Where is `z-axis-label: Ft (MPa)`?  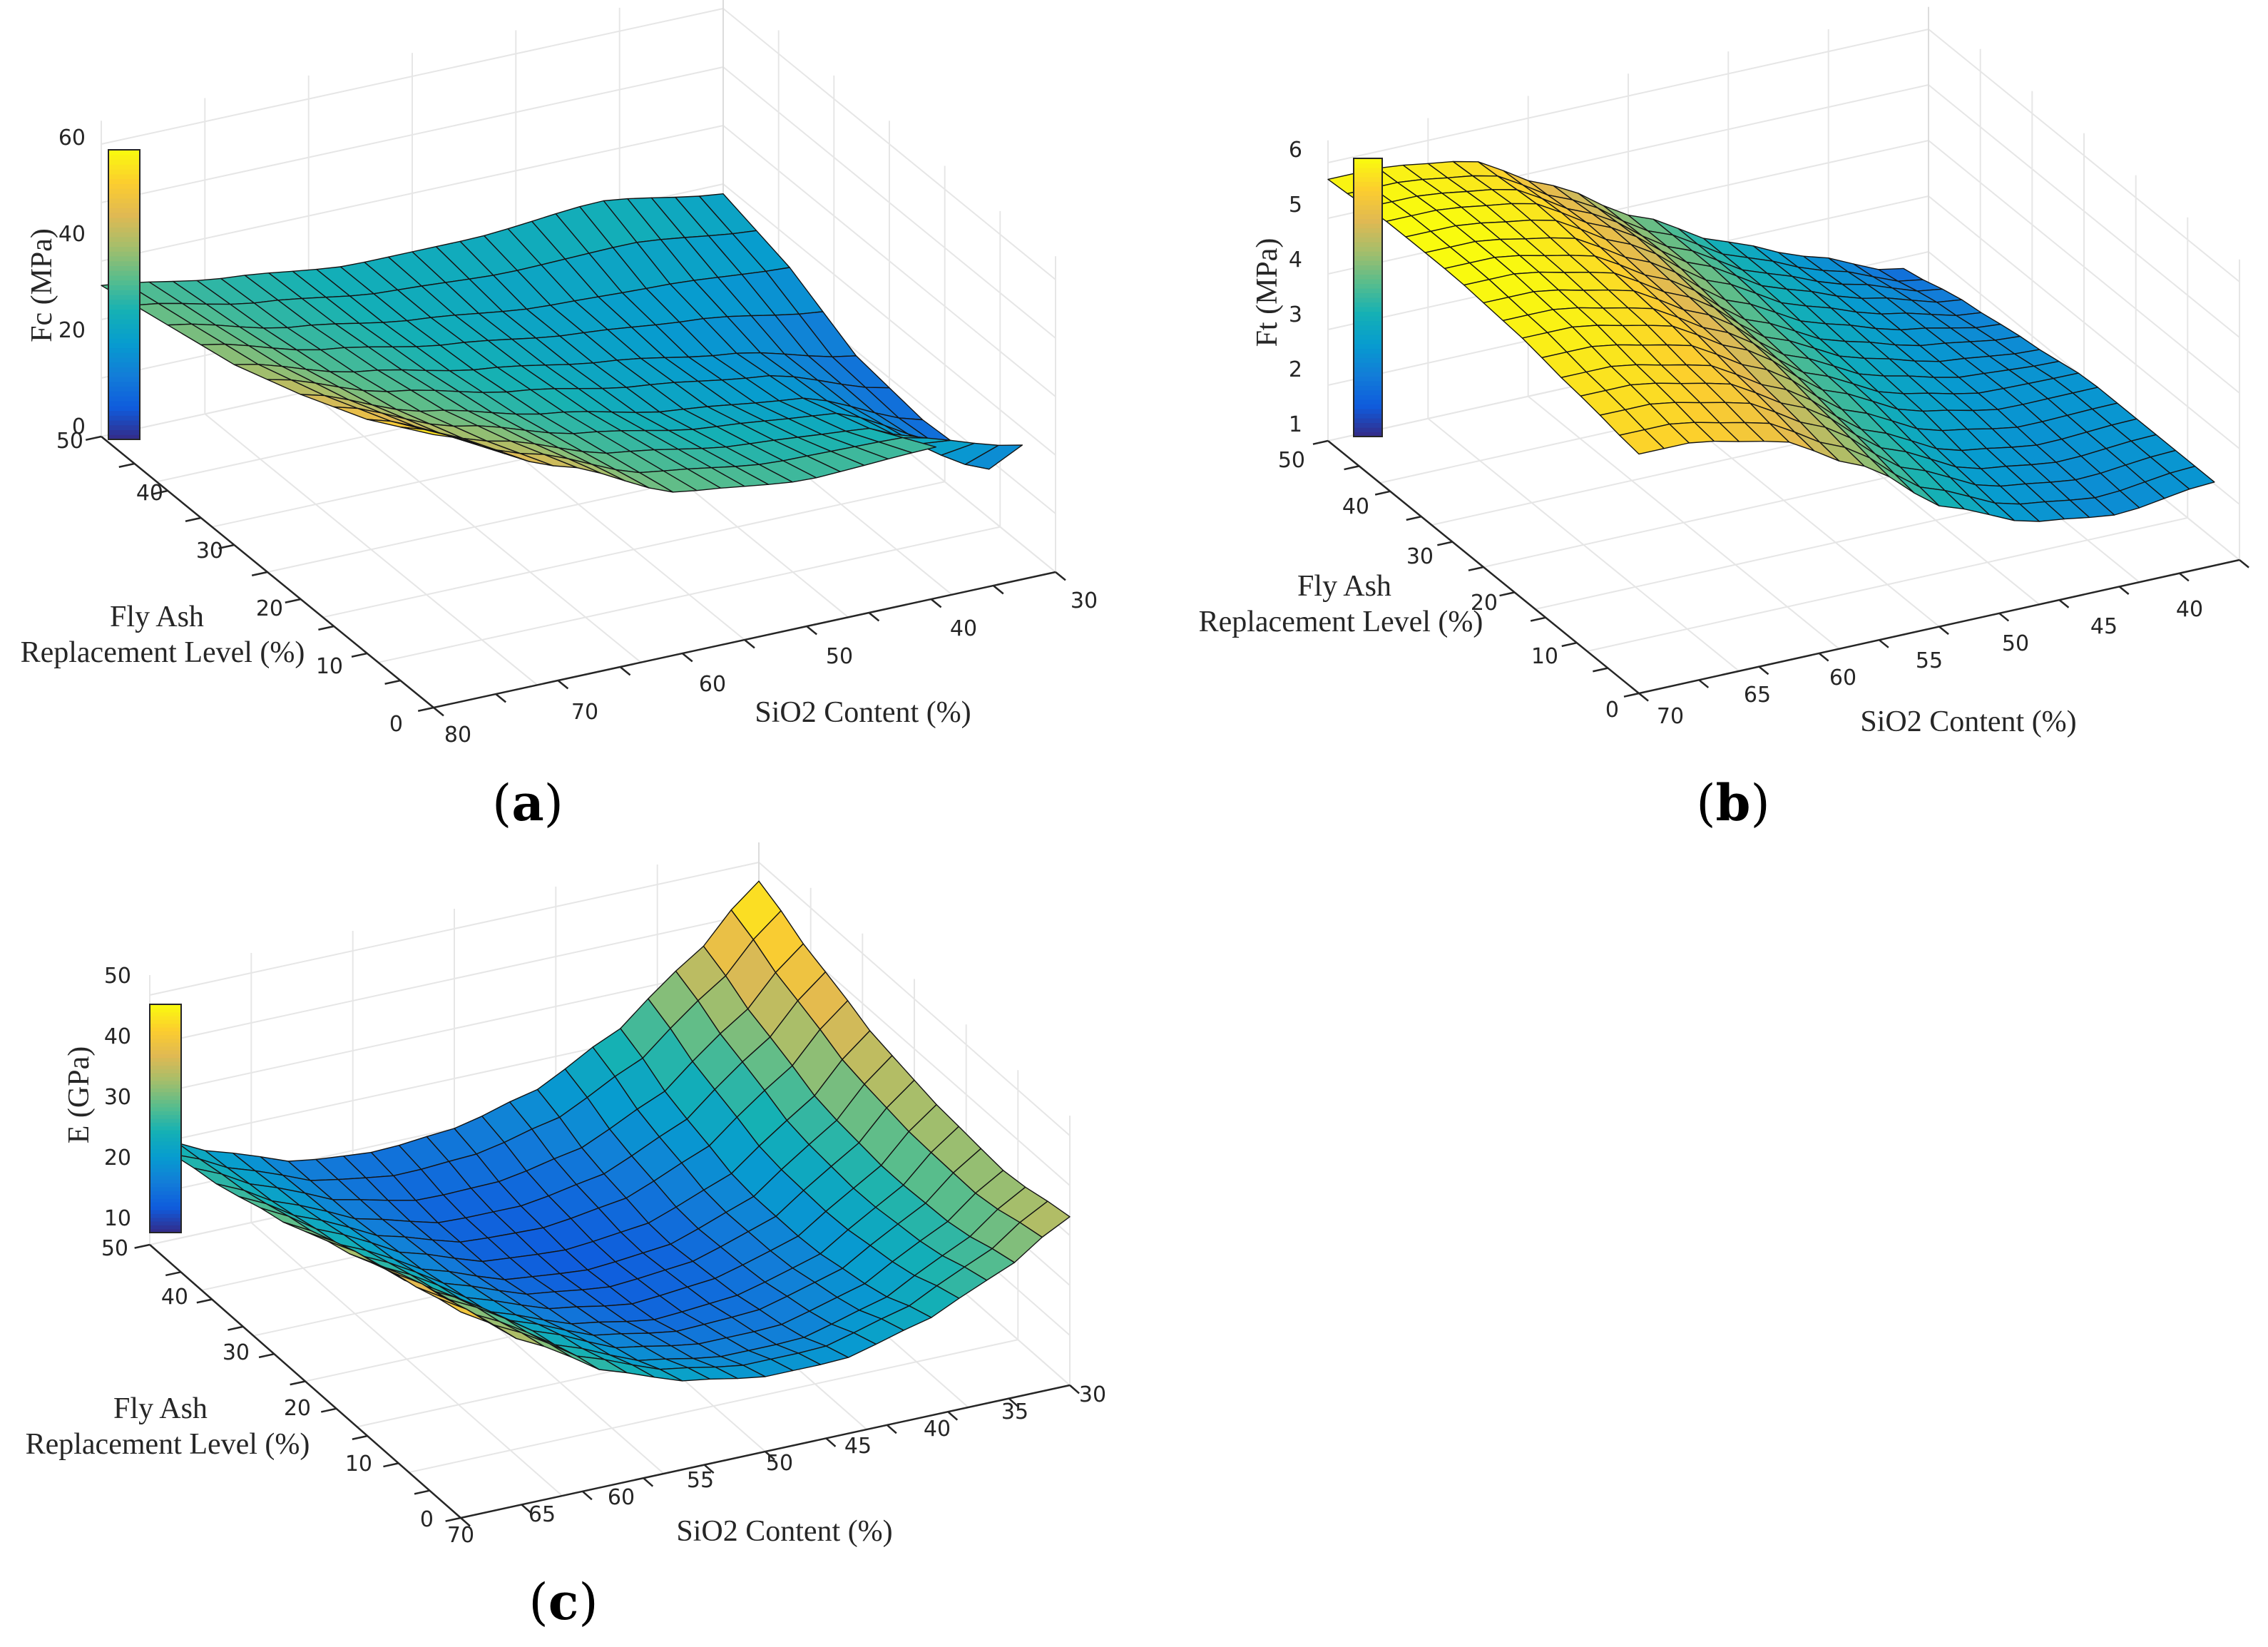
z-axis-label: Ft (MPa) is located at coordinates (1267, 292).